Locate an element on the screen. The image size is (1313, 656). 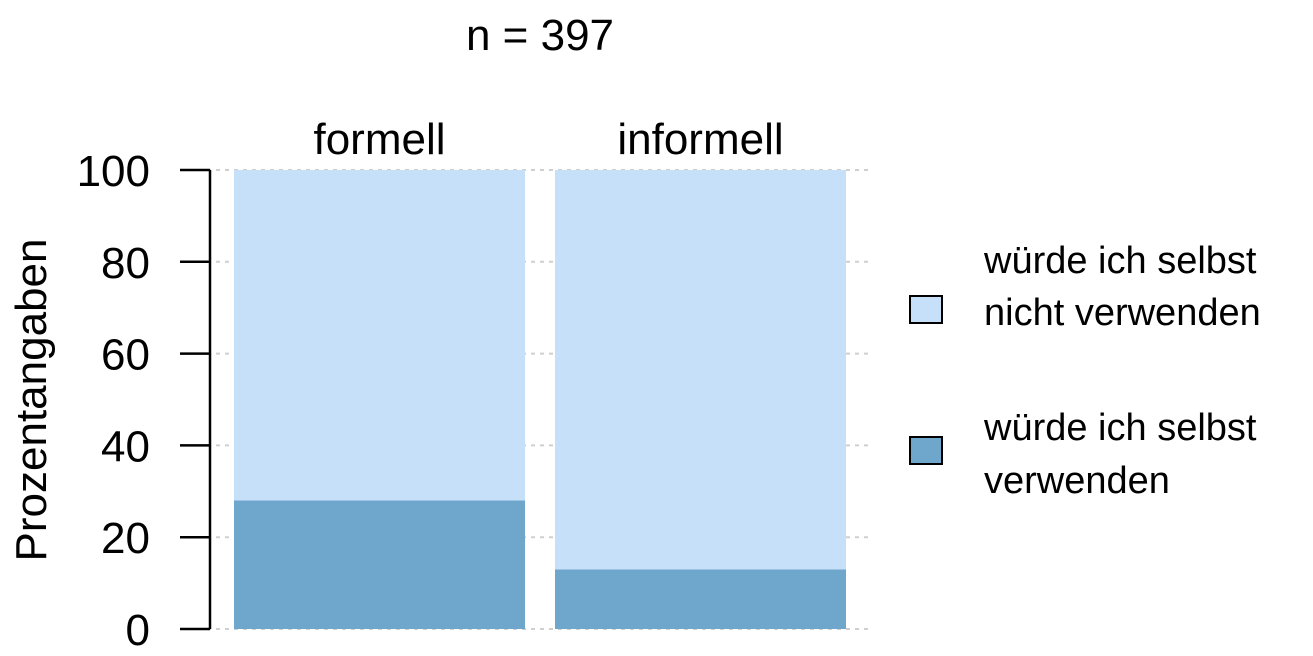
y-tick-label-100: 100 is located at coordinates (113, 171).